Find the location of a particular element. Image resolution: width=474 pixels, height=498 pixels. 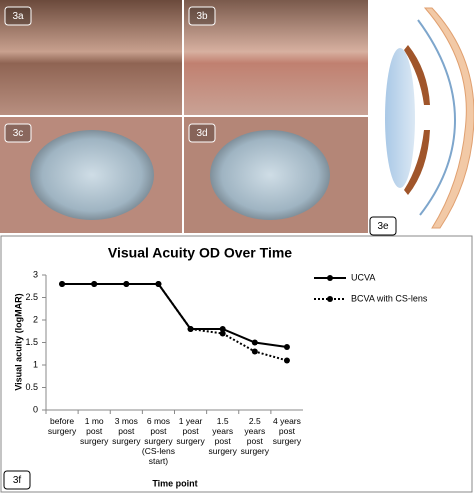

x-tick-label: 6 mos post surgery (CS-lens start) is located at coordinates (158, 441).